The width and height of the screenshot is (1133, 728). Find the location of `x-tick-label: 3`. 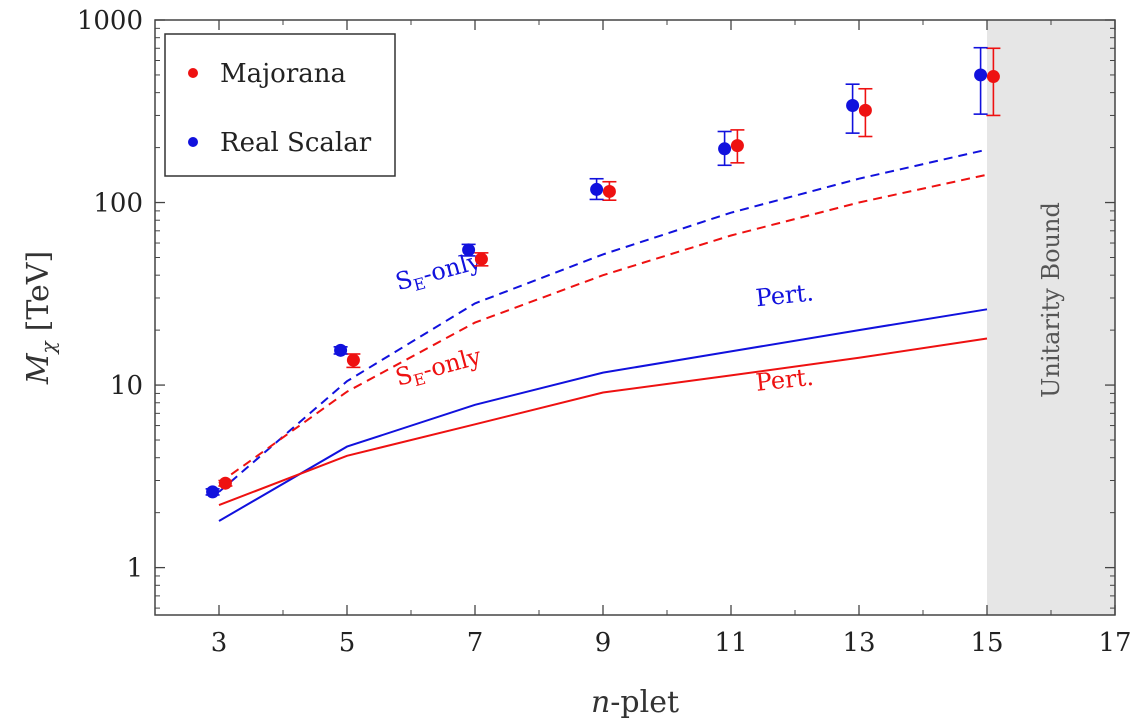

x-tick-label: 3 is located at coordinates (219, 643).